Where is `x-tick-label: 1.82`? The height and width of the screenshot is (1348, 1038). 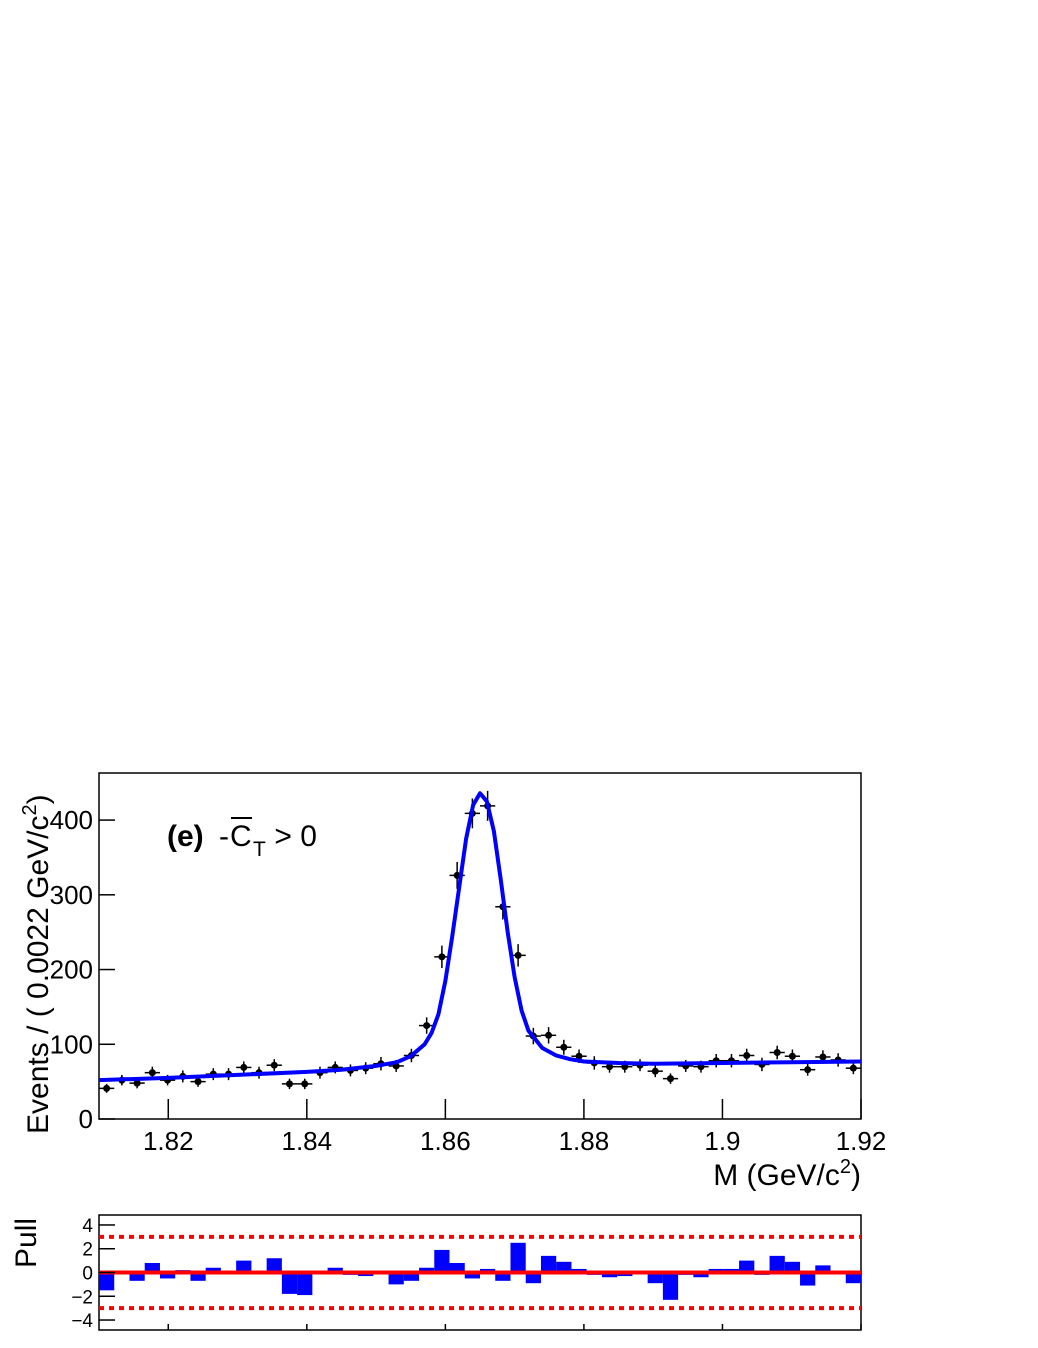 x-tick-label: 1.82 is located at coordinates (168, 1141).